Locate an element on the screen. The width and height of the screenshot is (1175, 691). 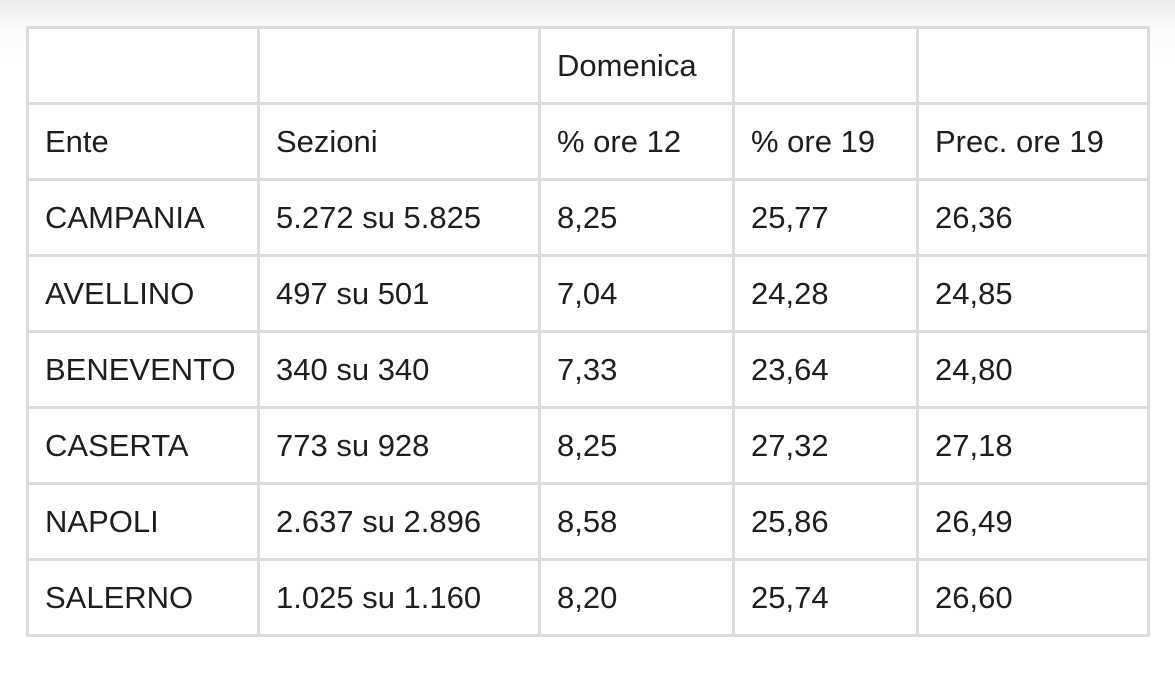
data-row: AVELLINO 497 su 501 7,04 24,28 24,85 is located at coordinates (588, 293).